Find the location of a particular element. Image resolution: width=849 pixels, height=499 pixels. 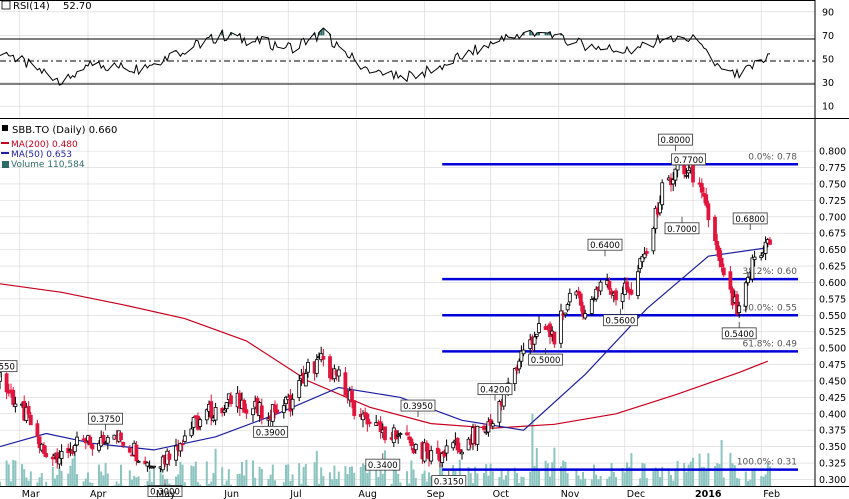

rsi-y-axis: 90 70 50 30 10 is located at coordinates (828, 59).